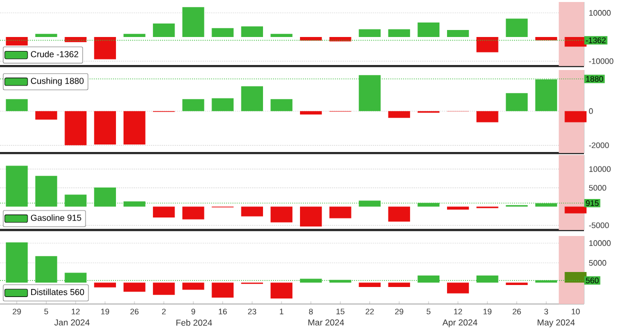 This screenshot has width=620, height=333. Describe the element at coordinates (54, 54) in the screenshot. I see `legend-label: Crude -1362` at that location.